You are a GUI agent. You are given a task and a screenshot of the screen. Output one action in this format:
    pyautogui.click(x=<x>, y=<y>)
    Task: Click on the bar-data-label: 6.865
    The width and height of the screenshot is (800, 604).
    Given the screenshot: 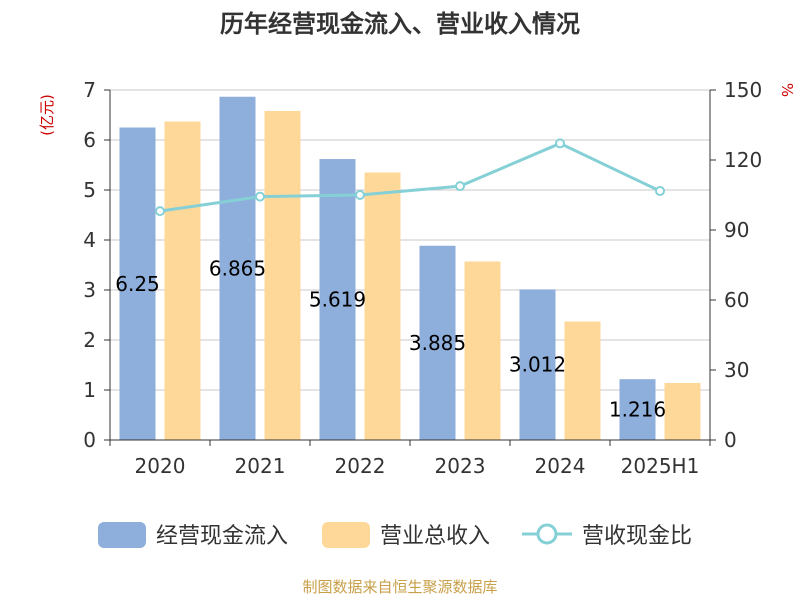 What is the action you would take?
    pyautogui.click(x=237, y=268)
    